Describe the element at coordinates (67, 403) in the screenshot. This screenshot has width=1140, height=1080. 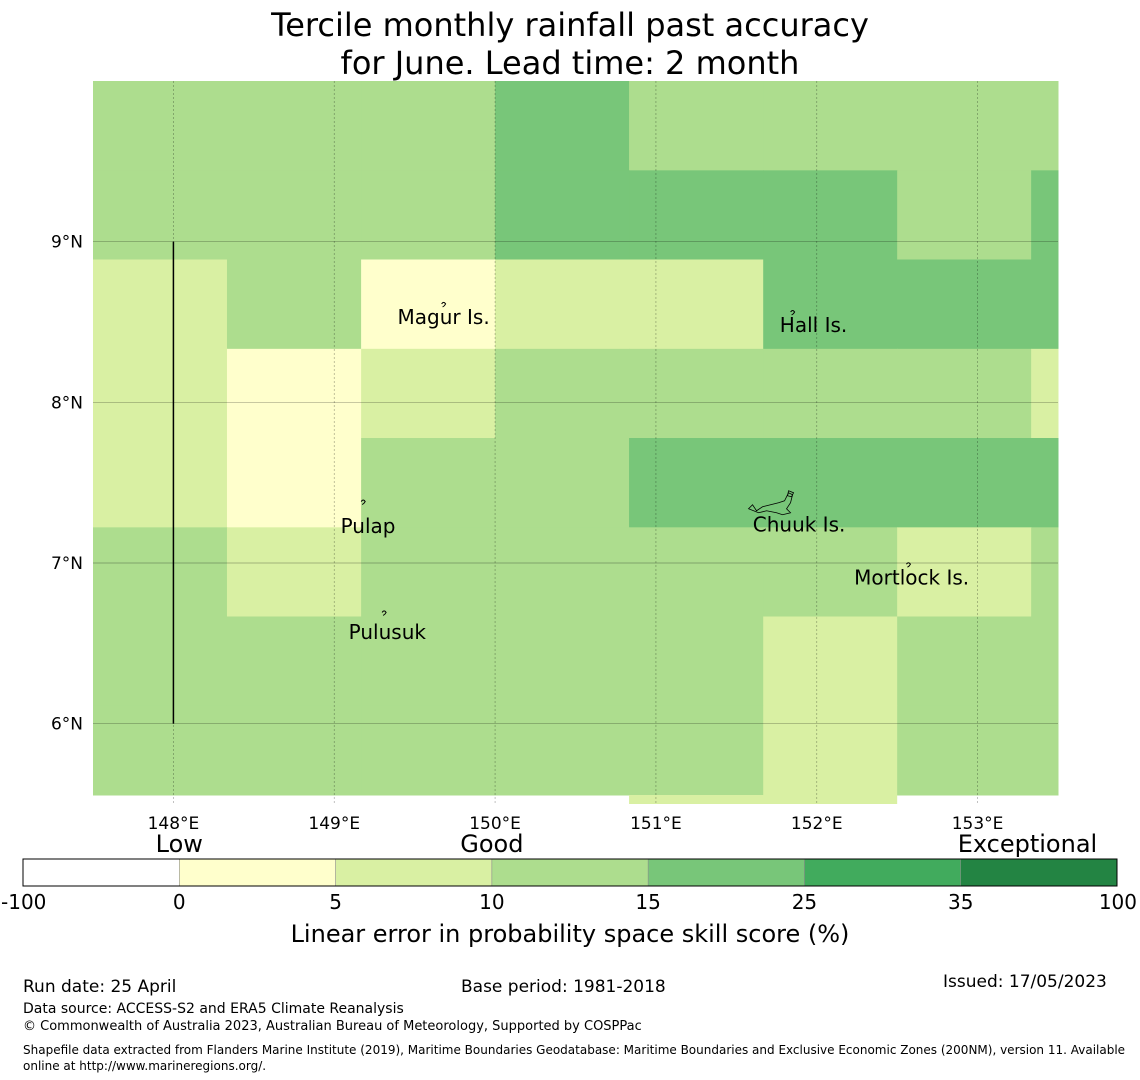
I see `lat-tick-label: 8°N` at that location.